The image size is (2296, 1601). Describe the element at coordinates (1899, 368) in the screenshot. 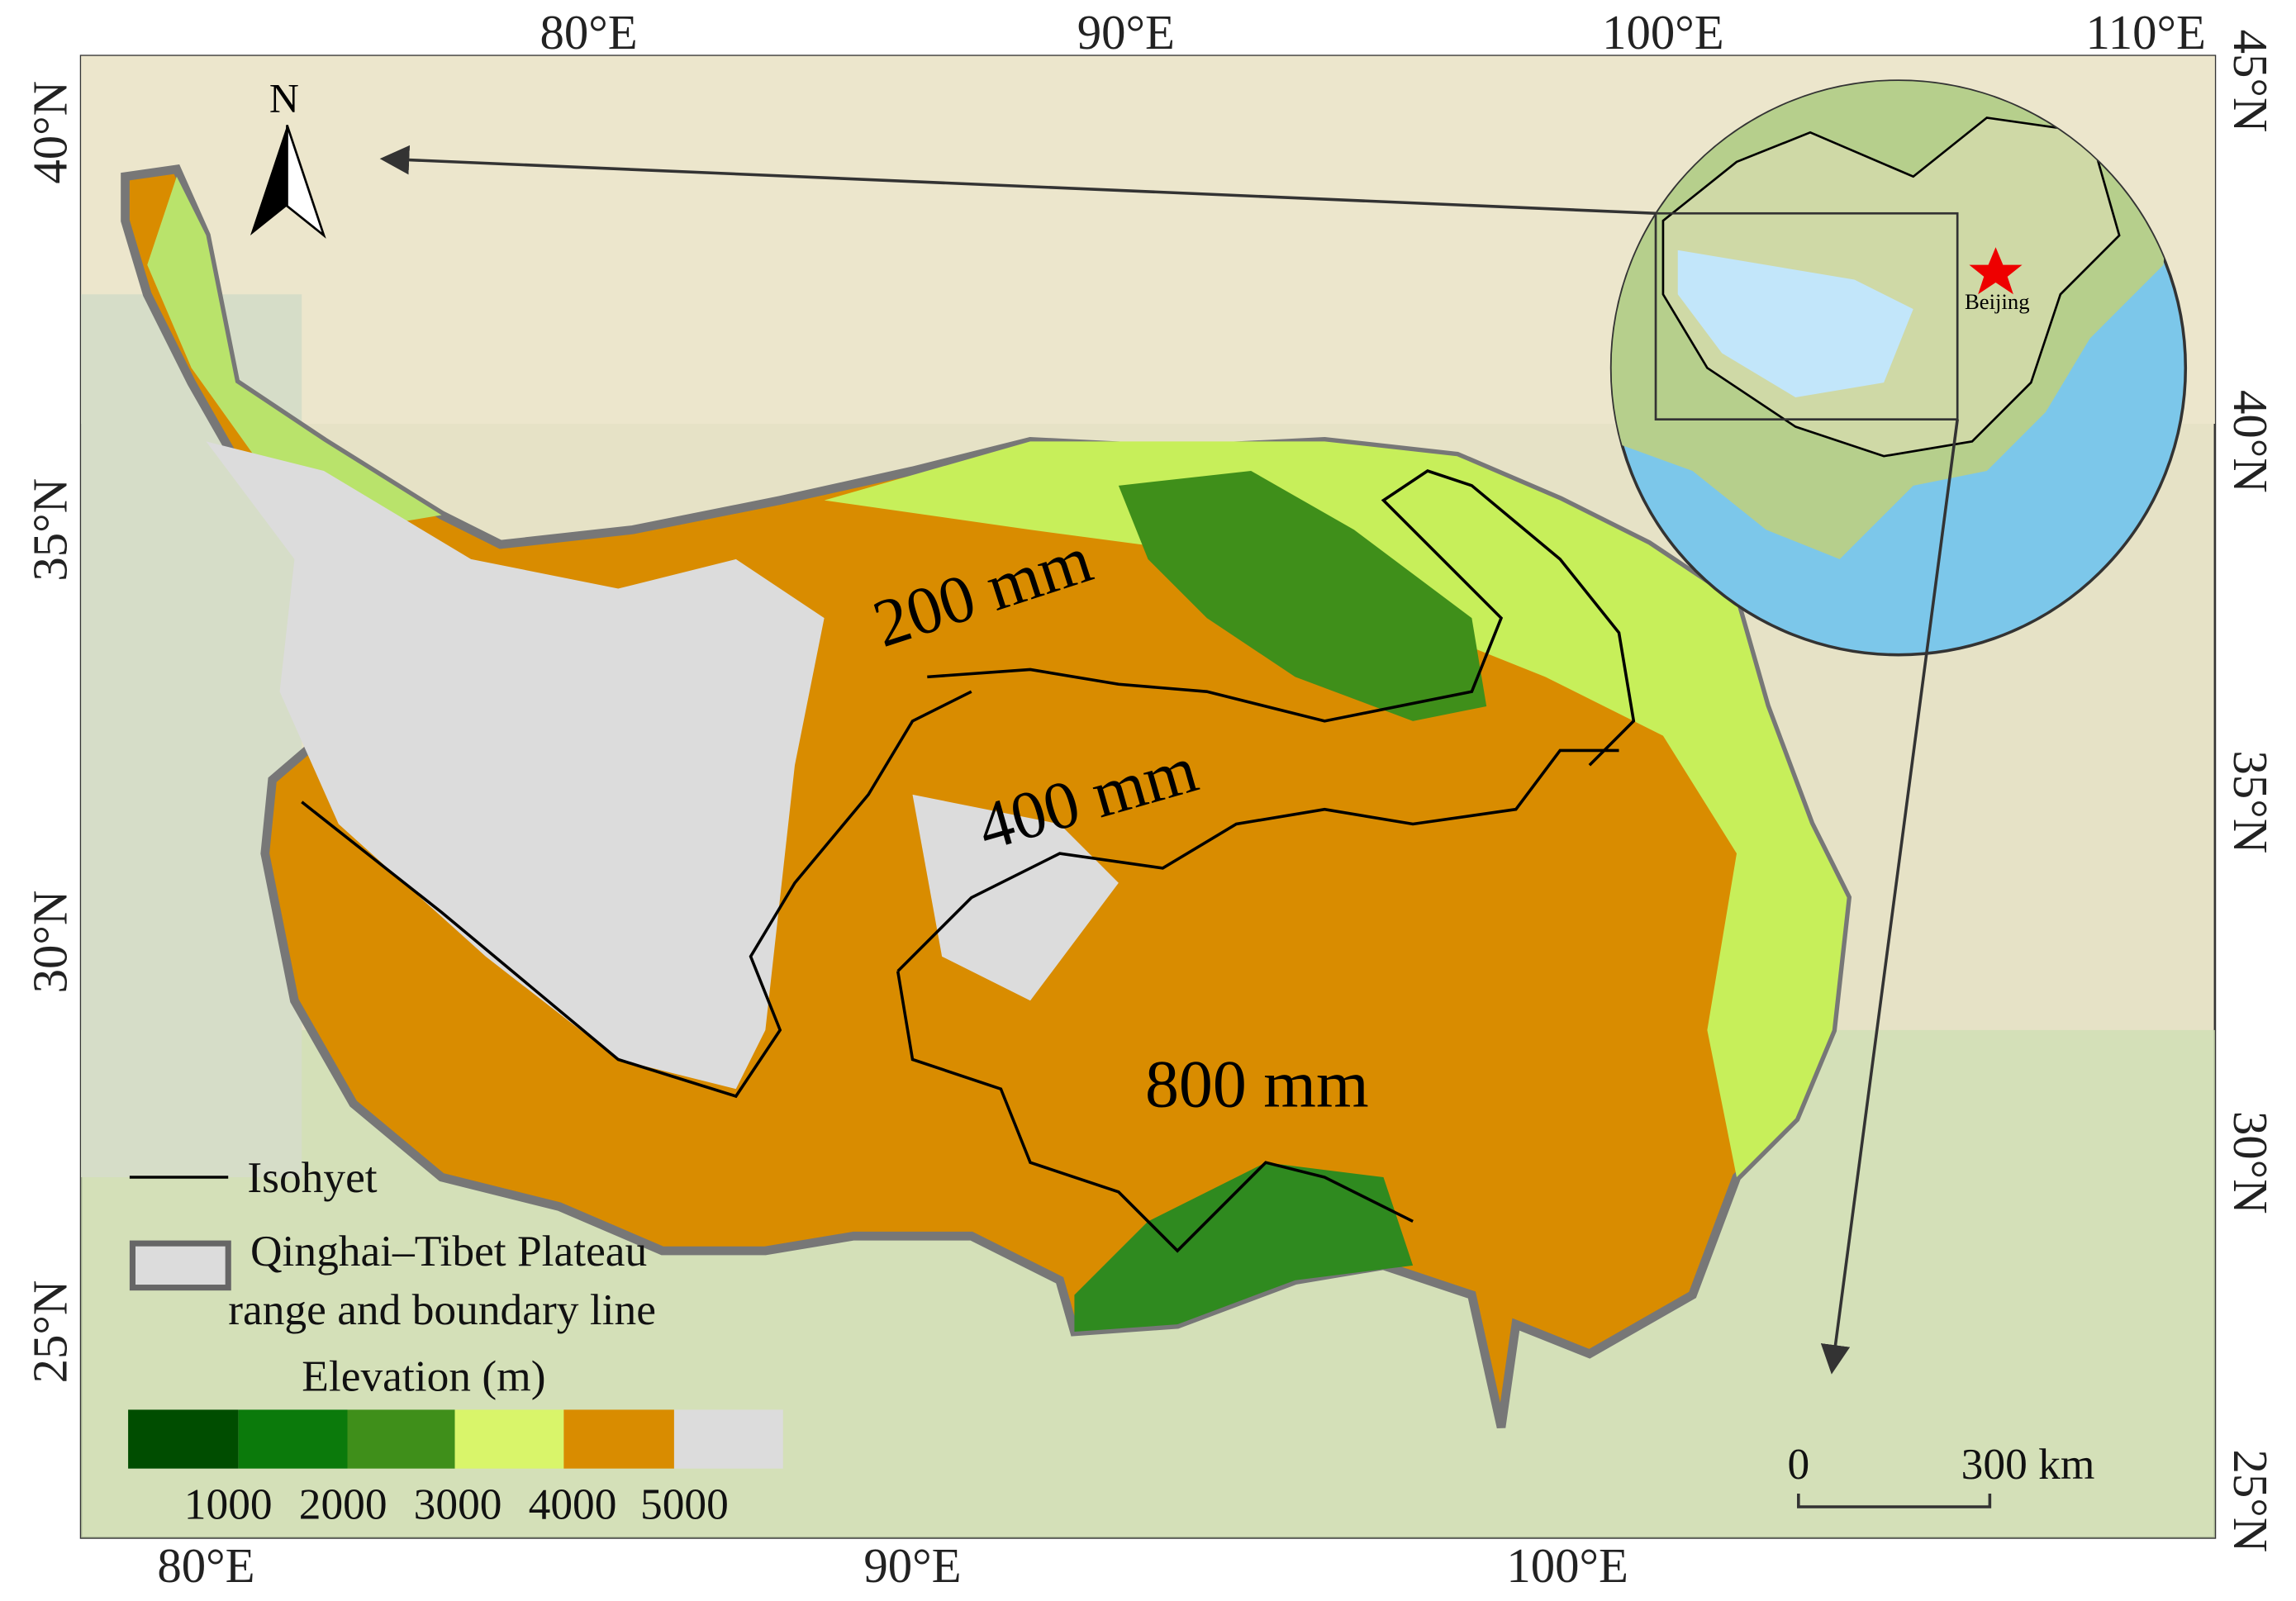

I see `inset-map: Beijing` at that location.